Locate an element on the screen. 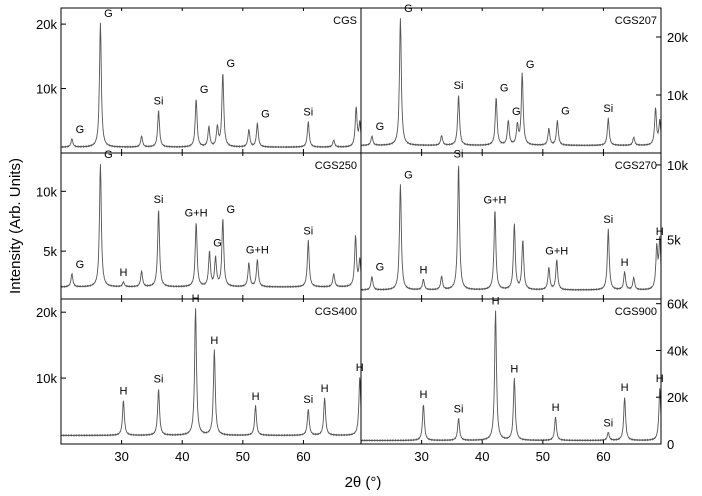 The height and width of the screenshot is (496, 702). y-axis-label: Intensity (Arb. Units) is located at coordinates (15, 226).